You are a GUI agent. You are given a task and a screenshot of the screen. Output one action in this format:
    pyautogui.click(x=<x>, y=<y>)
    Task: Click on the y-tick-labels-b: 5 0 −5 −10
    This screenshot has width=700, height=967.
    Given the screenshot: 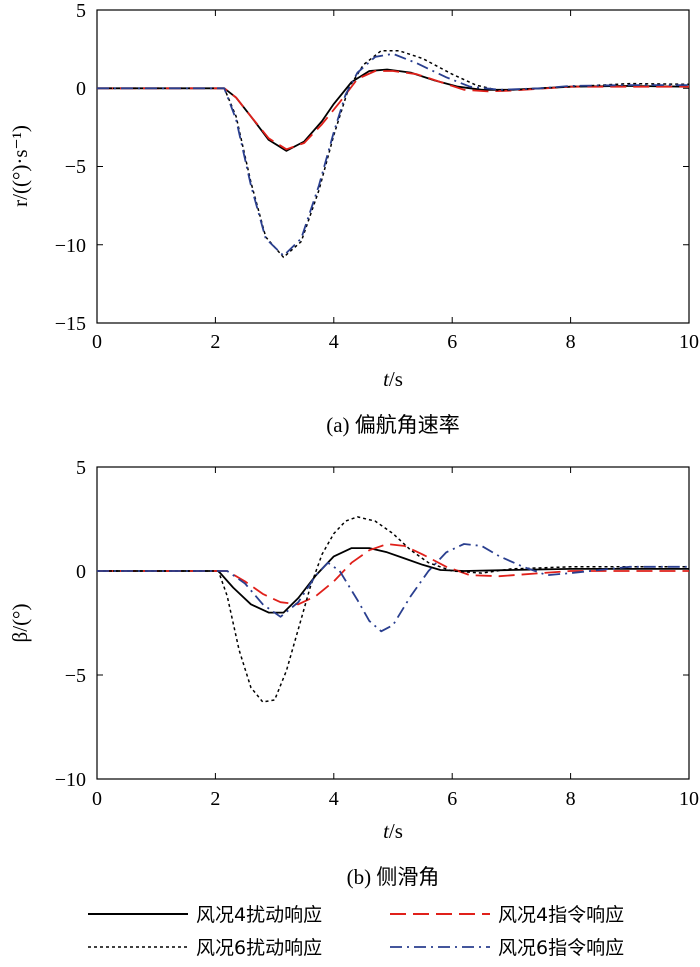 What is the action you would take?
    pyautogui.click(x=70, y=624)
    